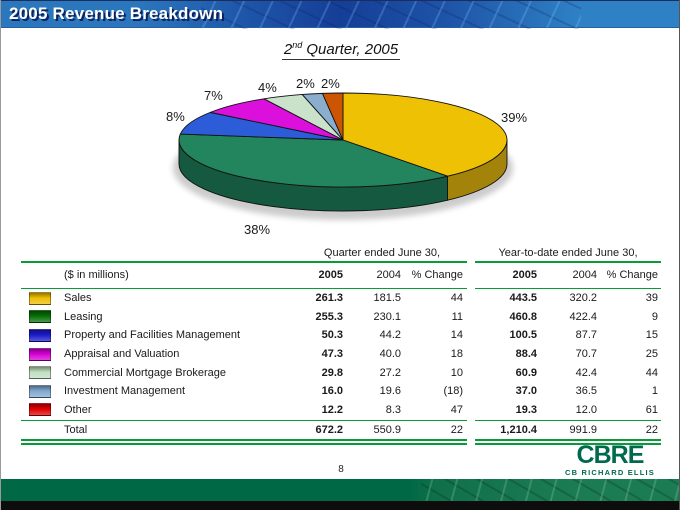 This screenshot has width=680, height=510. What do you see at coordinates (125, 391) in the screenshot?
I see `row-label: Investment Management` at bounding box center [125, 391].